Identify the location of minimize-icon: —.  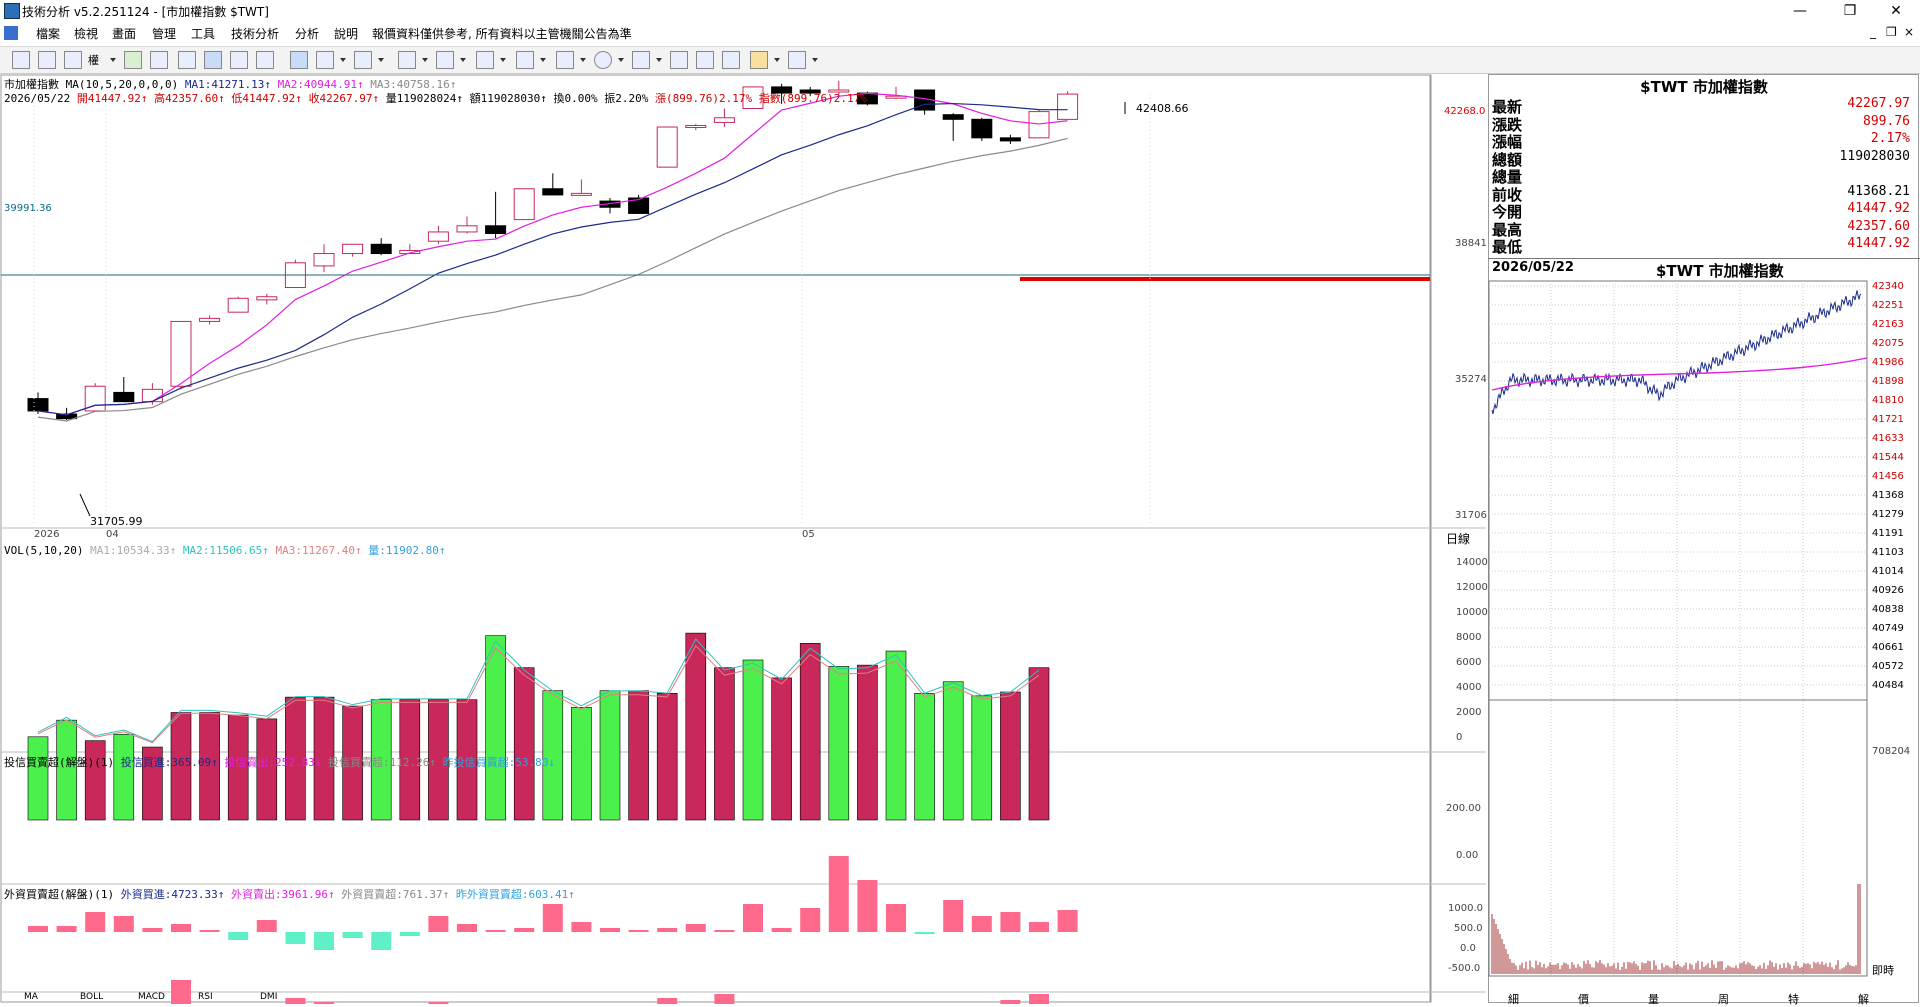
(1800, 11).